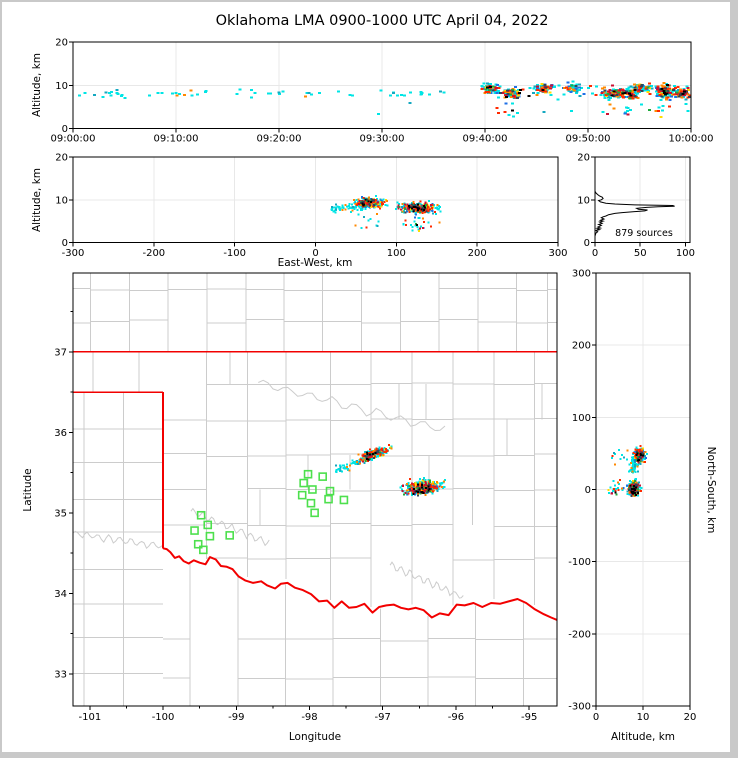  I want to click on ns_height-yticks: -300 -200 -100 0 100 200 300, so click(582, 491).